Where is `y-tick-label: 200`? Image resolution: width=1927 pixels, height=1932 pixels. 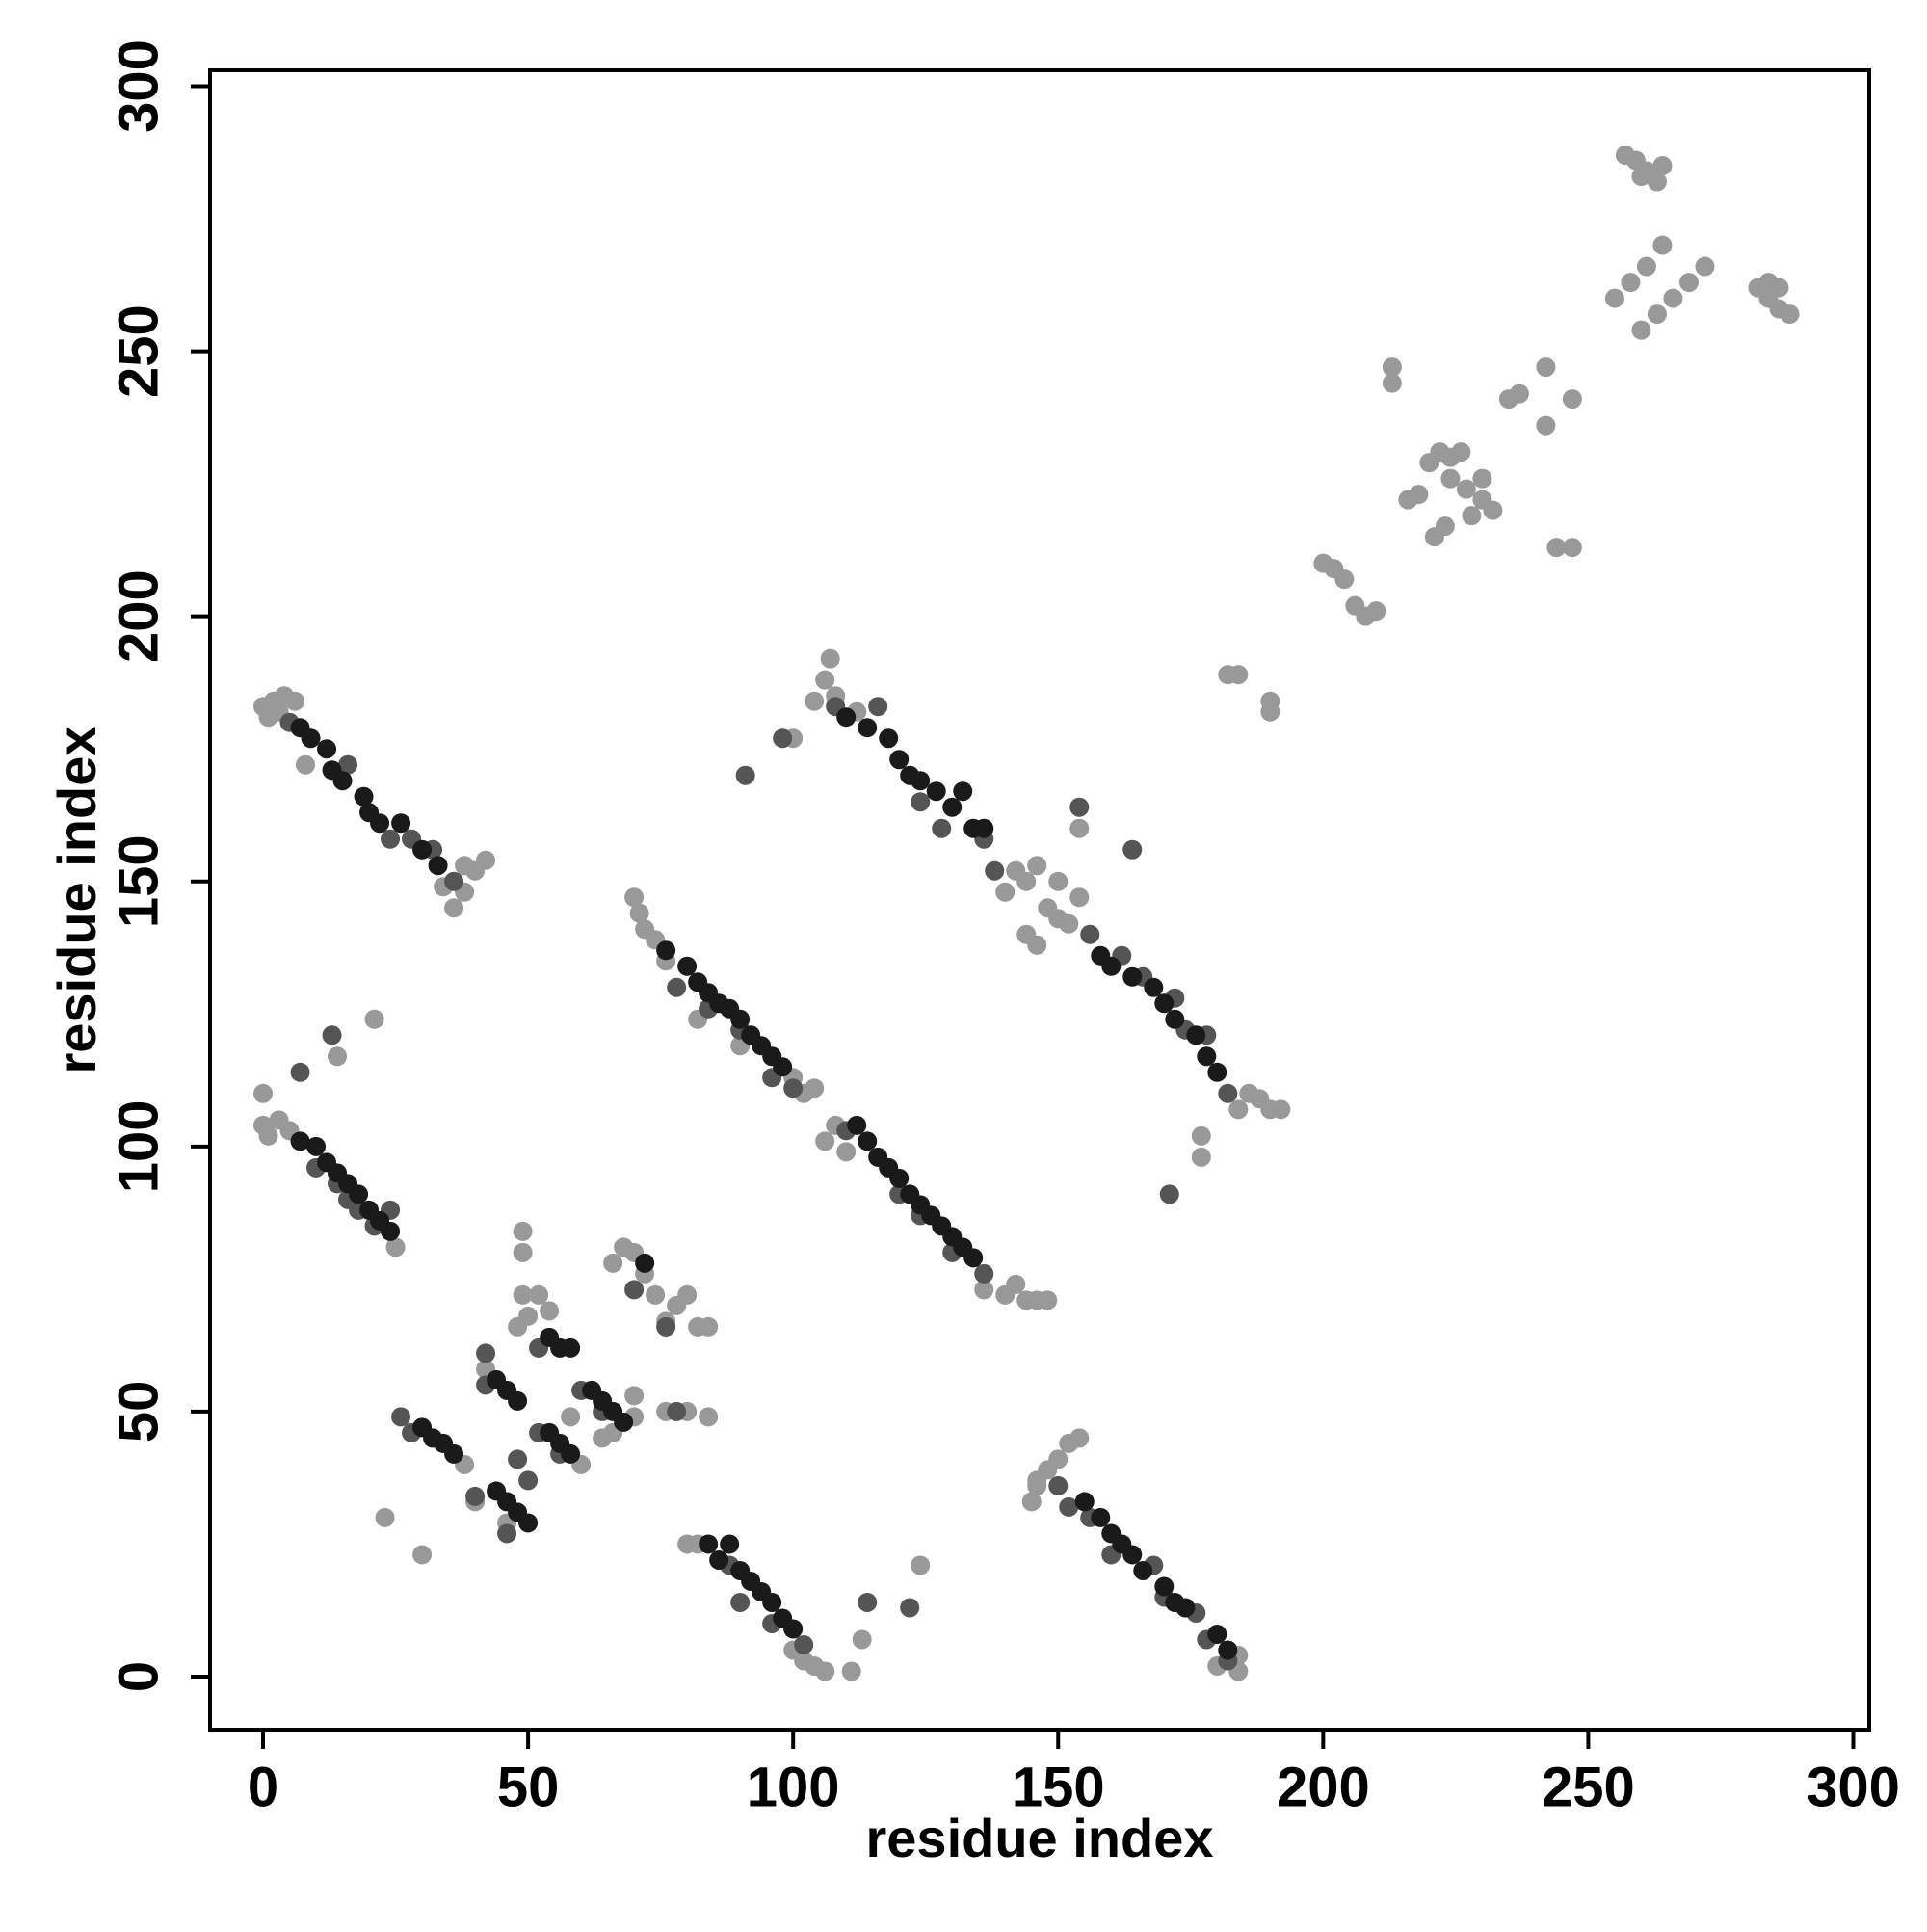
y-tick-label: 200 is located at coordinates (138, 616).